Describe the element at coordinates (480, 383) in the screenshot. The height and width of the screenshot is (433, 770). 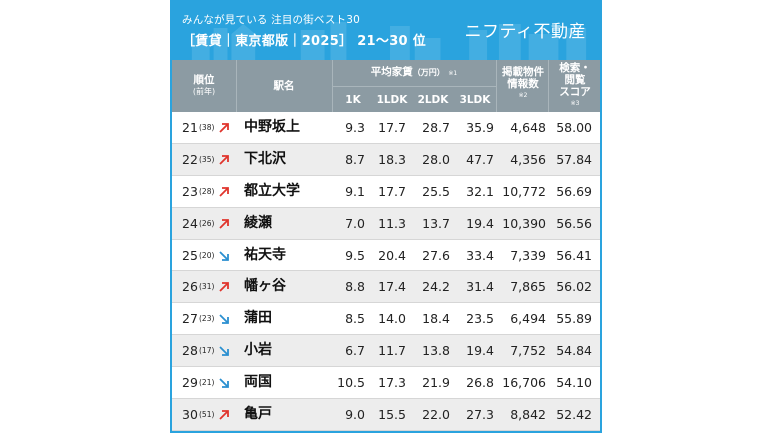
I see `rent-3ldk: 26.8` at that location.